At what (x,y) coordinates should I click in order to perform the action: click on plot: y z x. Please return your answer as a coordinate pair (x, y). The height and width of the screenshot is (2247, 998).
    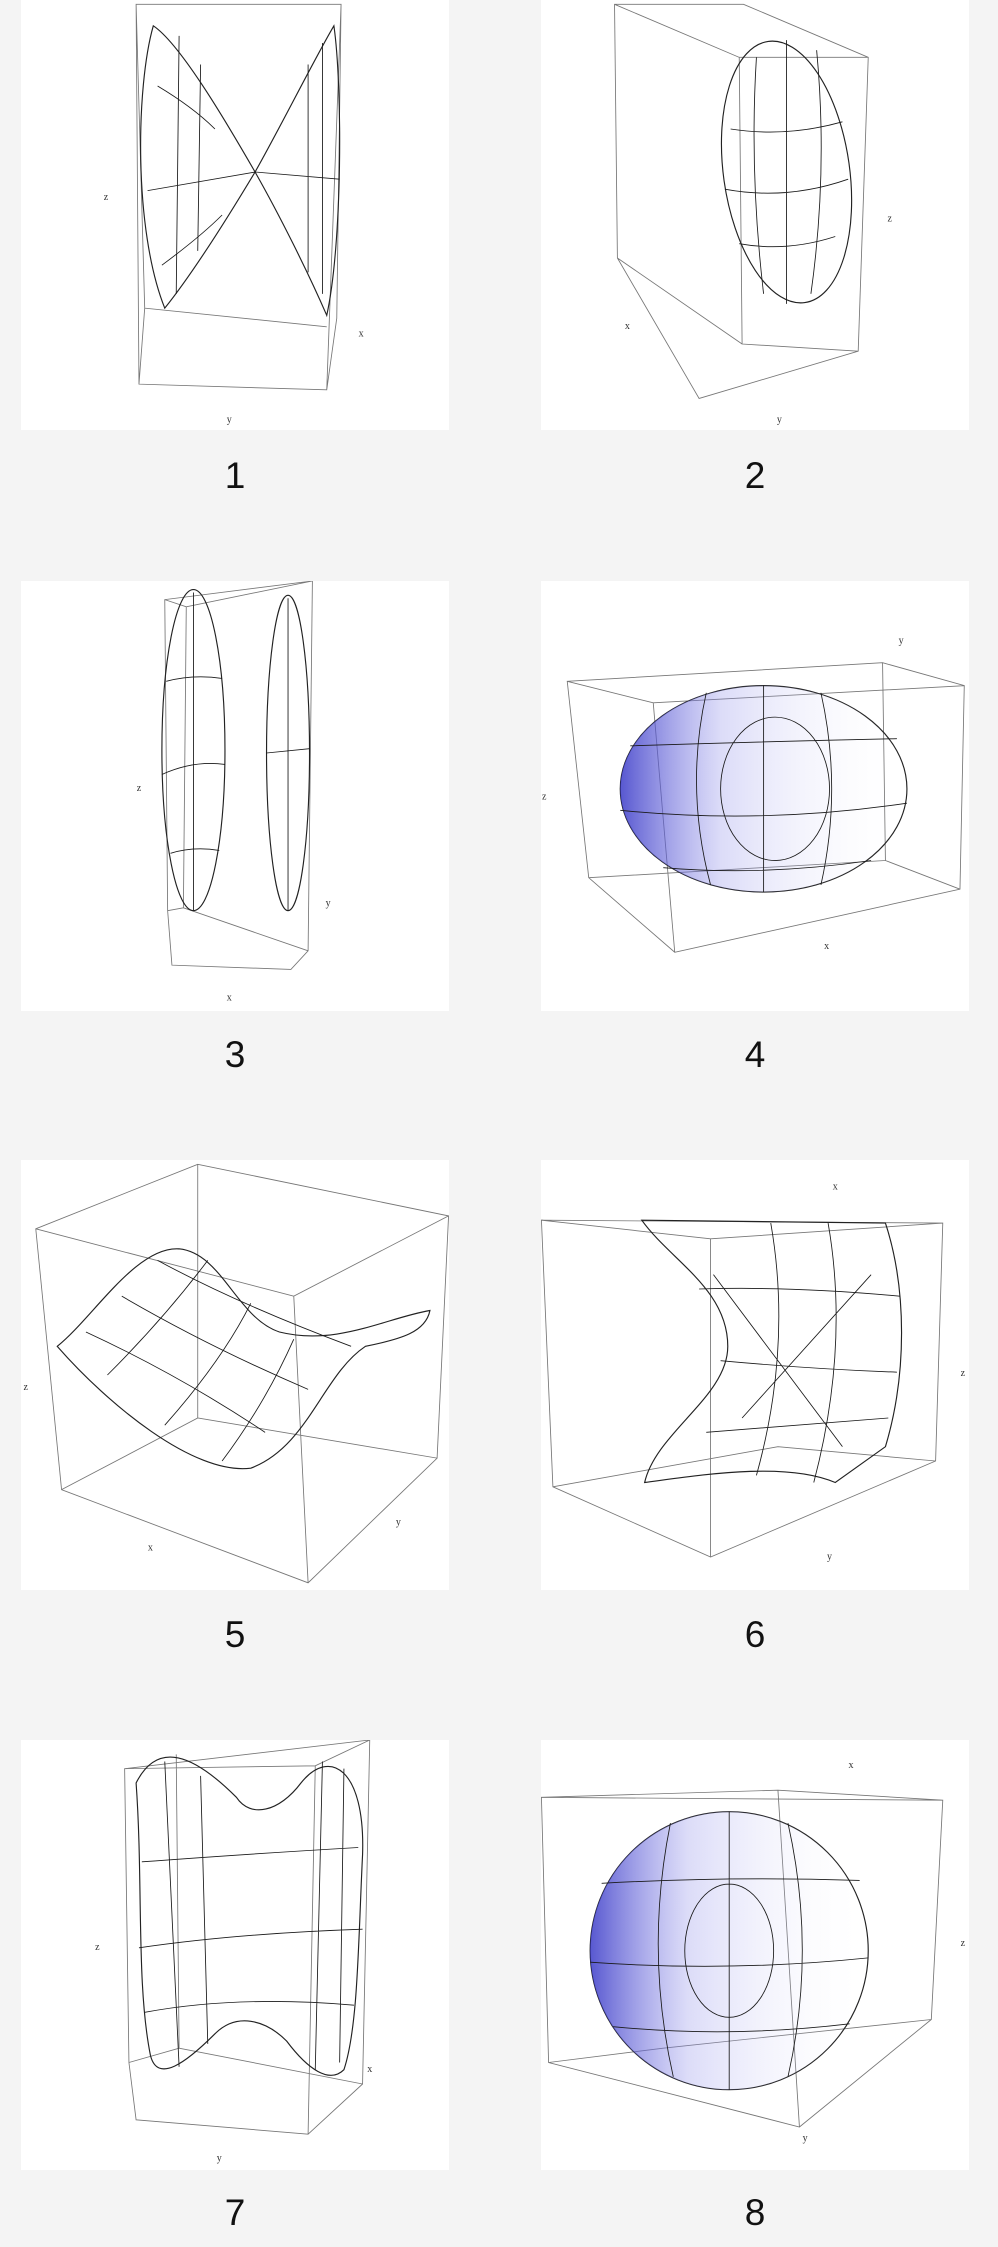
    Looking at the image, I should click on (753, 794).